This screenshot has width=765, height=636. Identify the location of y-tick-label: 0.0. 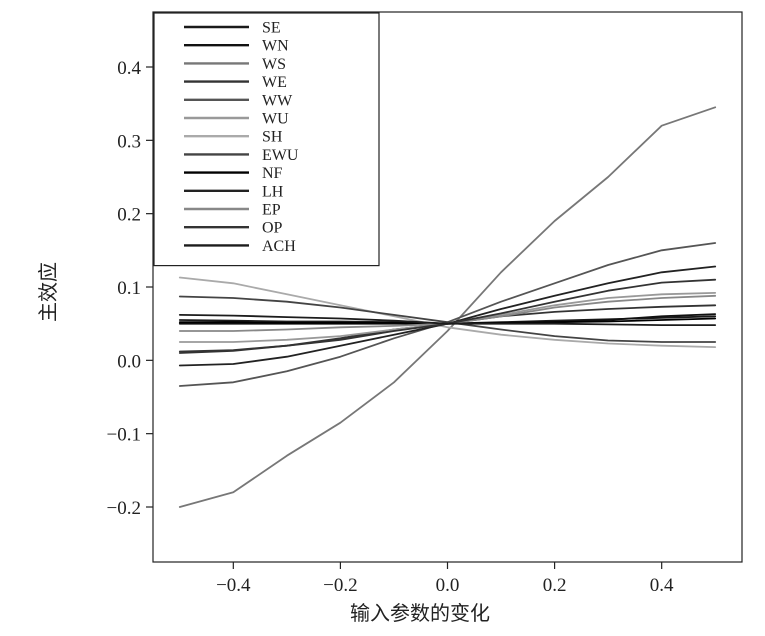
(129, 361).